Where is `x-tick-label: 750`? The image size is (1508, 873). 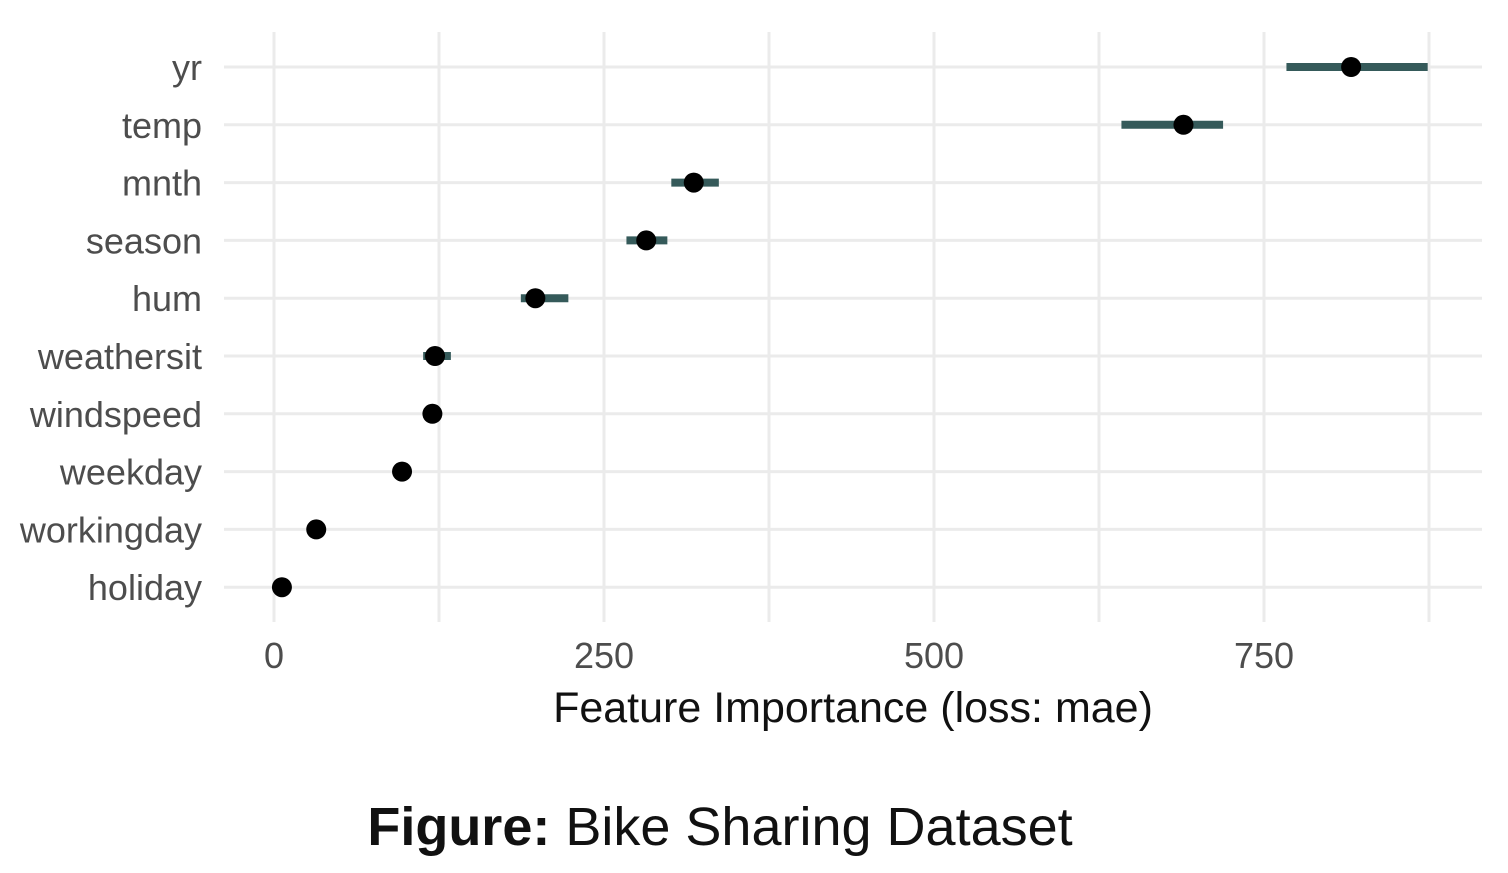 x-tick-label: 750 is located at coordinates (1264, 655).